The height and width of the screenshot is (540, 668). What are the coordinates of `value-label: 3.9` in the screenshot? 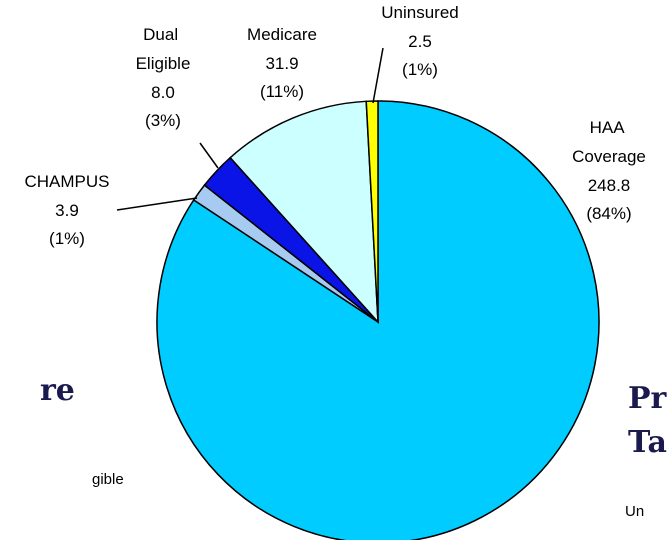 It's located at (67, 210).